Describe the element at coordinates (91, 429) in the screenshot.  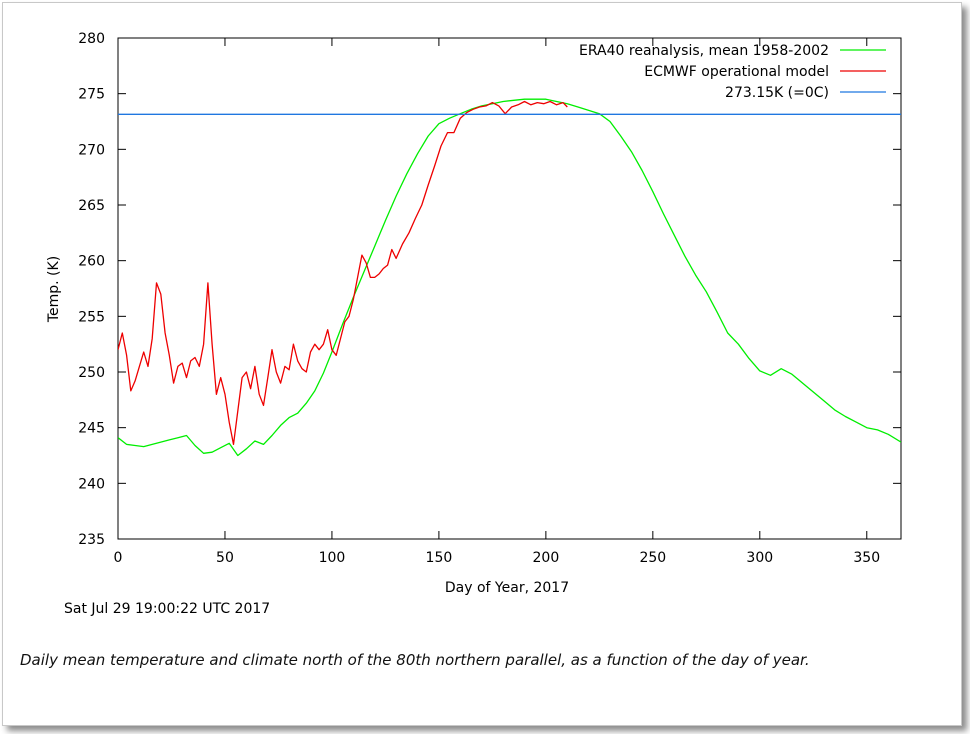
I see `y-tick-label: 245` at that location.